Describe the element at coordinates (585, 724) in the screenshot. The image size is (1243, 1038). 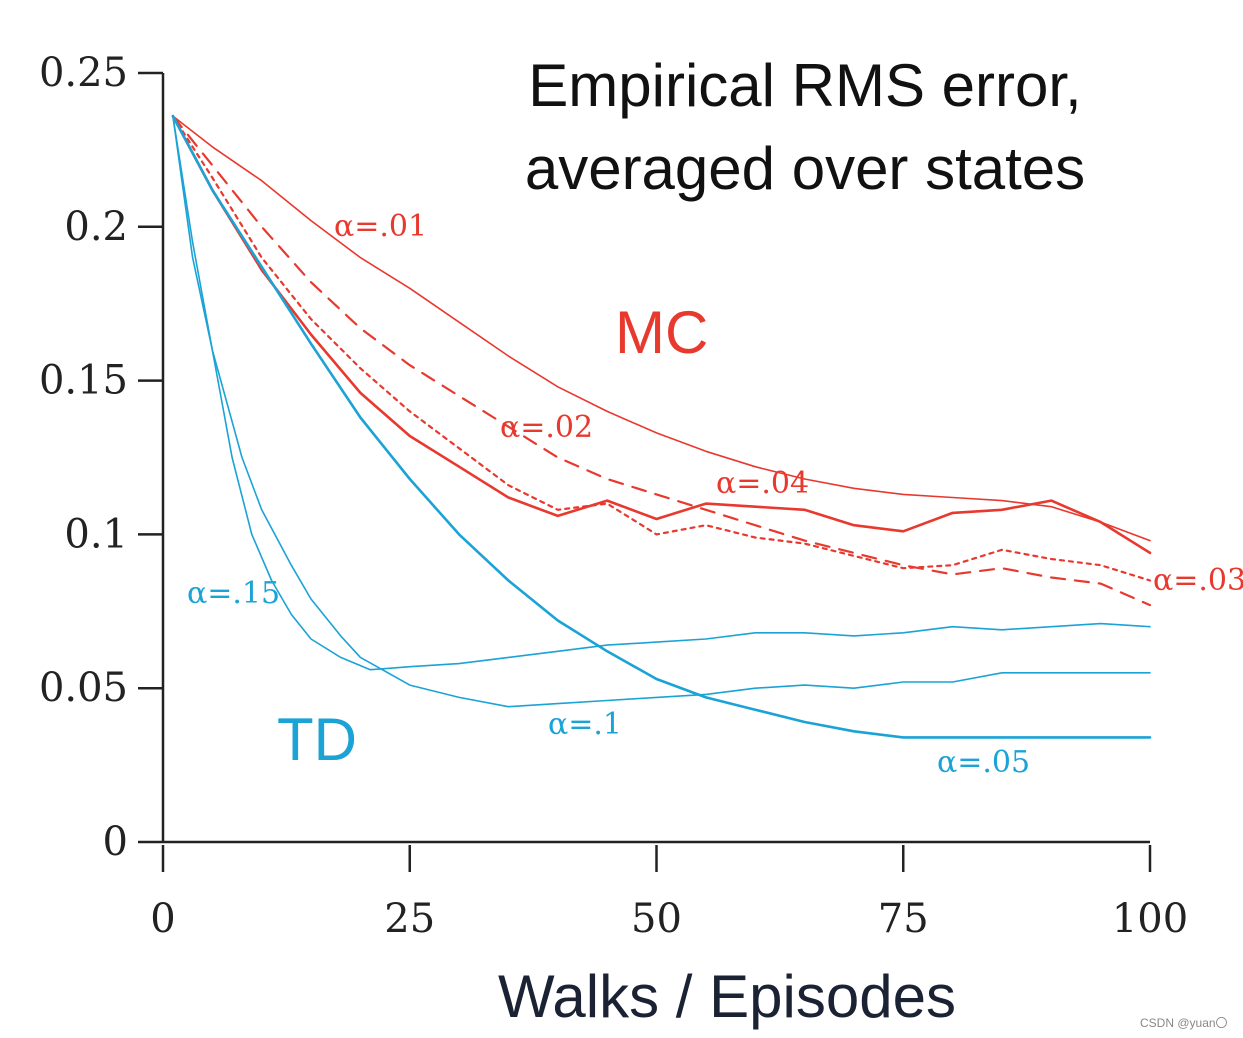
I see `label-td-alpha-1: α=.1` at that location.